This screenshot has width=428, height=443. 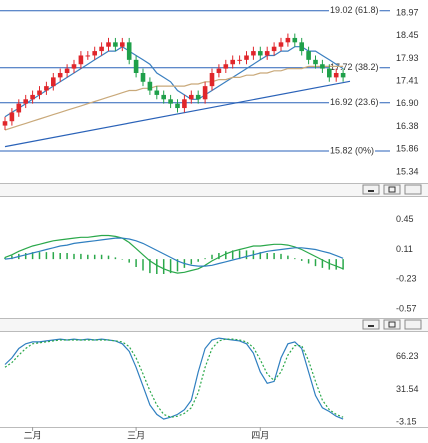 I want to click on y-tick-label: 17.93, so click(x=407, y=58).